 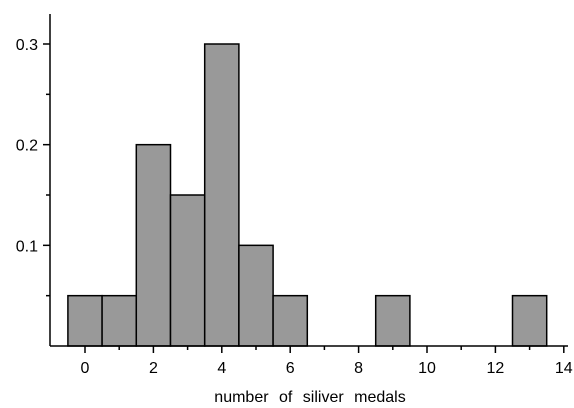 What do you see at coordinates (496, 368) in the screenshot?
I see `x-tick-label: 12` at bounding box center [496, 368].